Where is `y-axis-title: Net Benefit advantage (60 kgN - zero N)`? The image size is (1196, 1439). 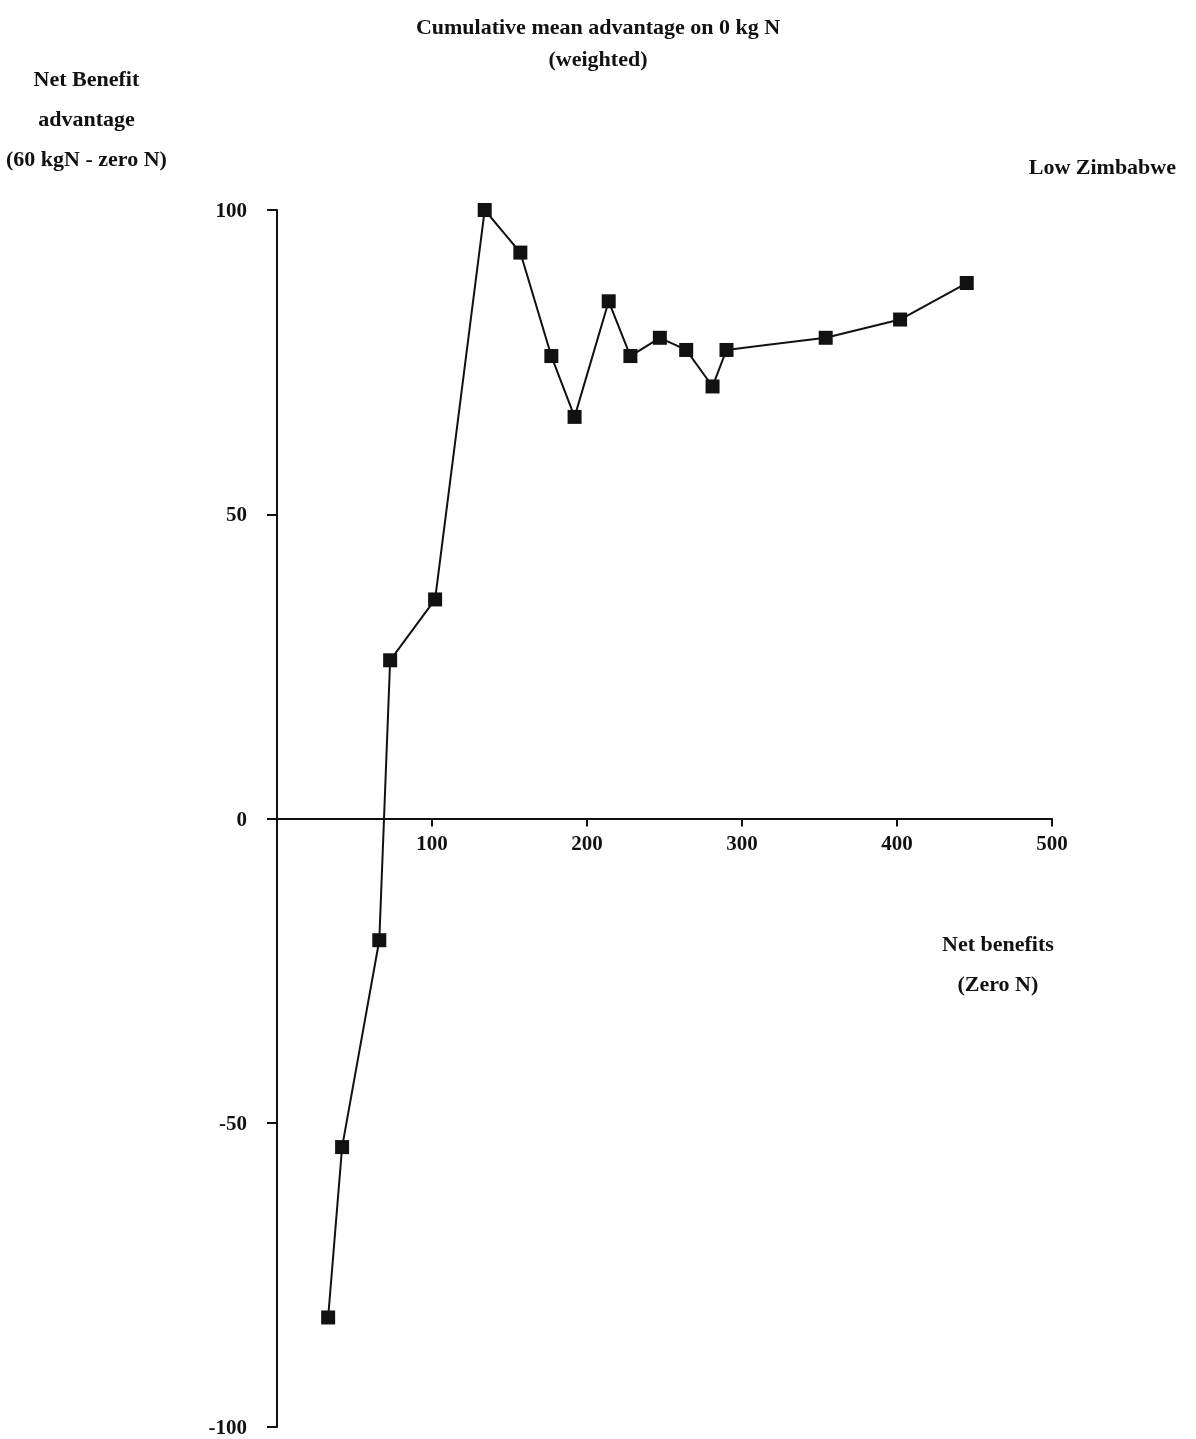
y-axis-title: Net Benefit advantage (60 kgN - zero N) is located at coordinates (86, 118).